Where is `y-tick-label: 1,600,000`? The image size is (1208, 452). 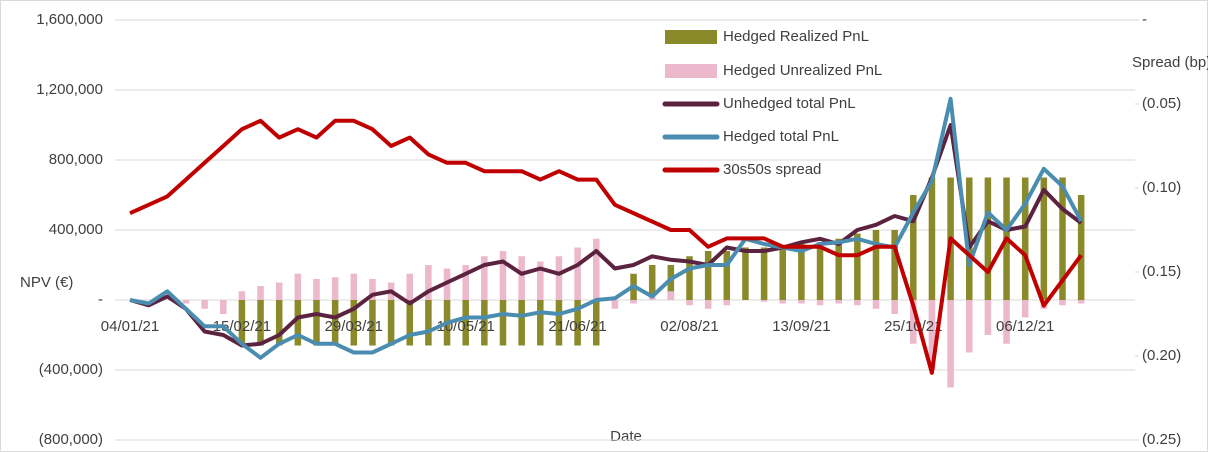 y-tick-label: 1,600,000 is located at coordinates (69, 19).